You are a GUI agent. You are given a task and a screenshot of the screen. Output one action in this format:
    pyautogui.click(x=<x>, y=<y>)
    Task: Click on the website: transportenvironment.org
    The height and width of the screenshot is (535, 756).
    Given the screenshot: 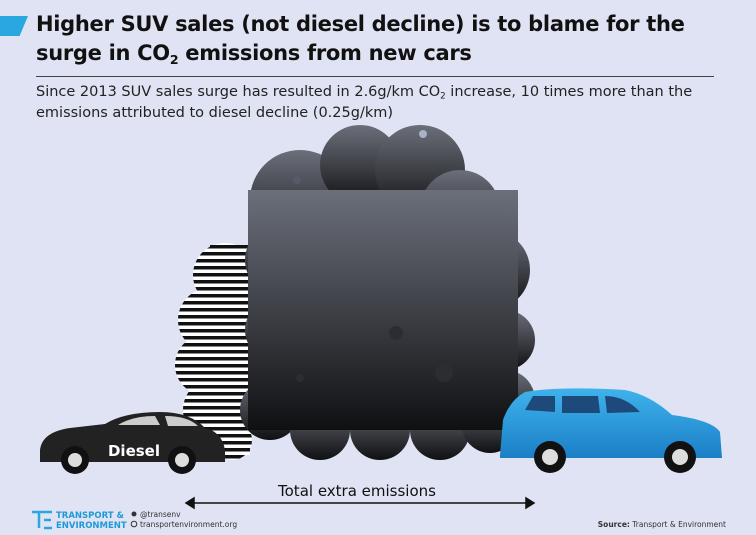 What is the action you would take?
    pyautogui.click(x=188, y=524)
    